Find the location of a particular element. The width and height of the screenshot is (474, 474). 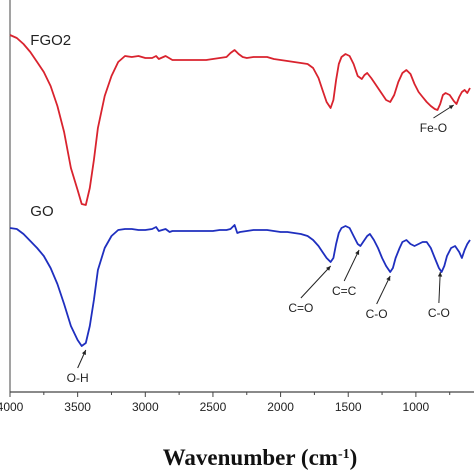

x-axis: 4000 3500 3000 2500 2000 1500 1000 is located at coordinates (225, 403).